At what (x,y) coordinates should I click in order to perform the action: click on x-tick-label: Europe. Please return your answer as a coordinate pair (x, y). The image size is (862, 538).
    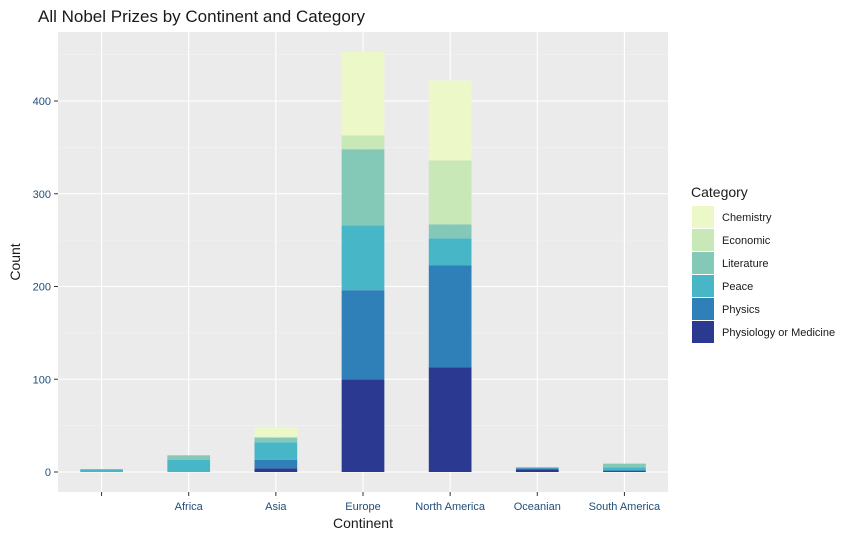
    Looking at the image, I should click on (362, 507).